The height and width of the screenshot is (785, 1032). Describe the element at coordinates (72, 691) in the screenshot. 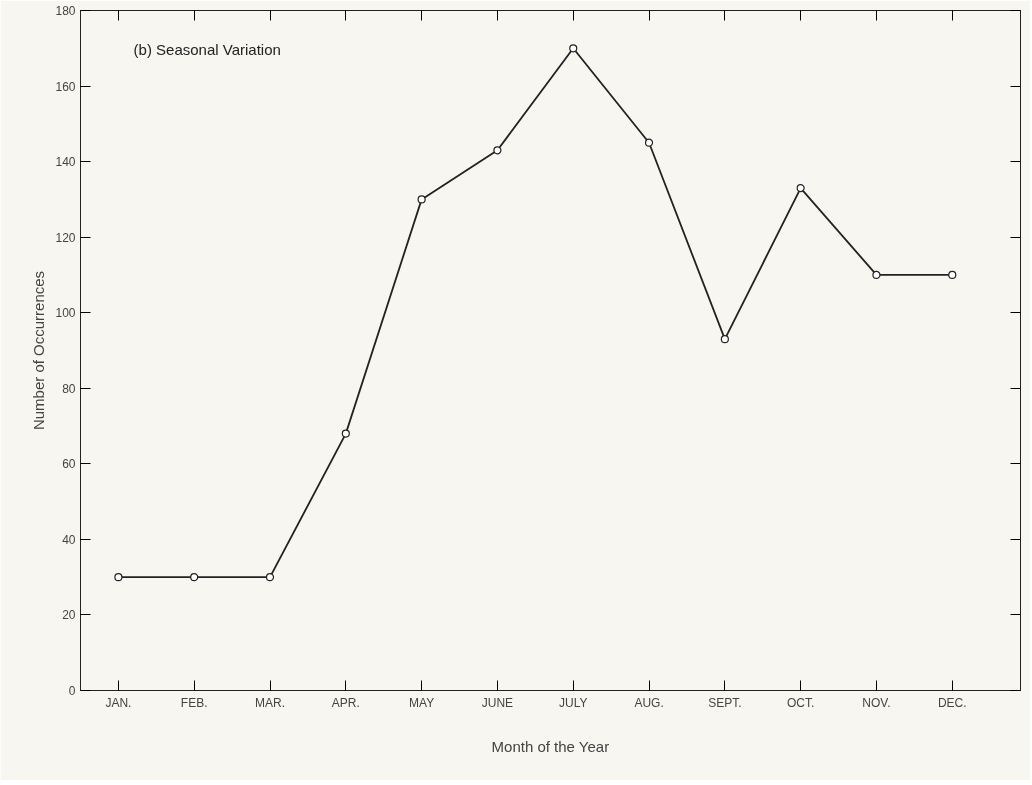

I see `y-tick-label: 0` at that location.